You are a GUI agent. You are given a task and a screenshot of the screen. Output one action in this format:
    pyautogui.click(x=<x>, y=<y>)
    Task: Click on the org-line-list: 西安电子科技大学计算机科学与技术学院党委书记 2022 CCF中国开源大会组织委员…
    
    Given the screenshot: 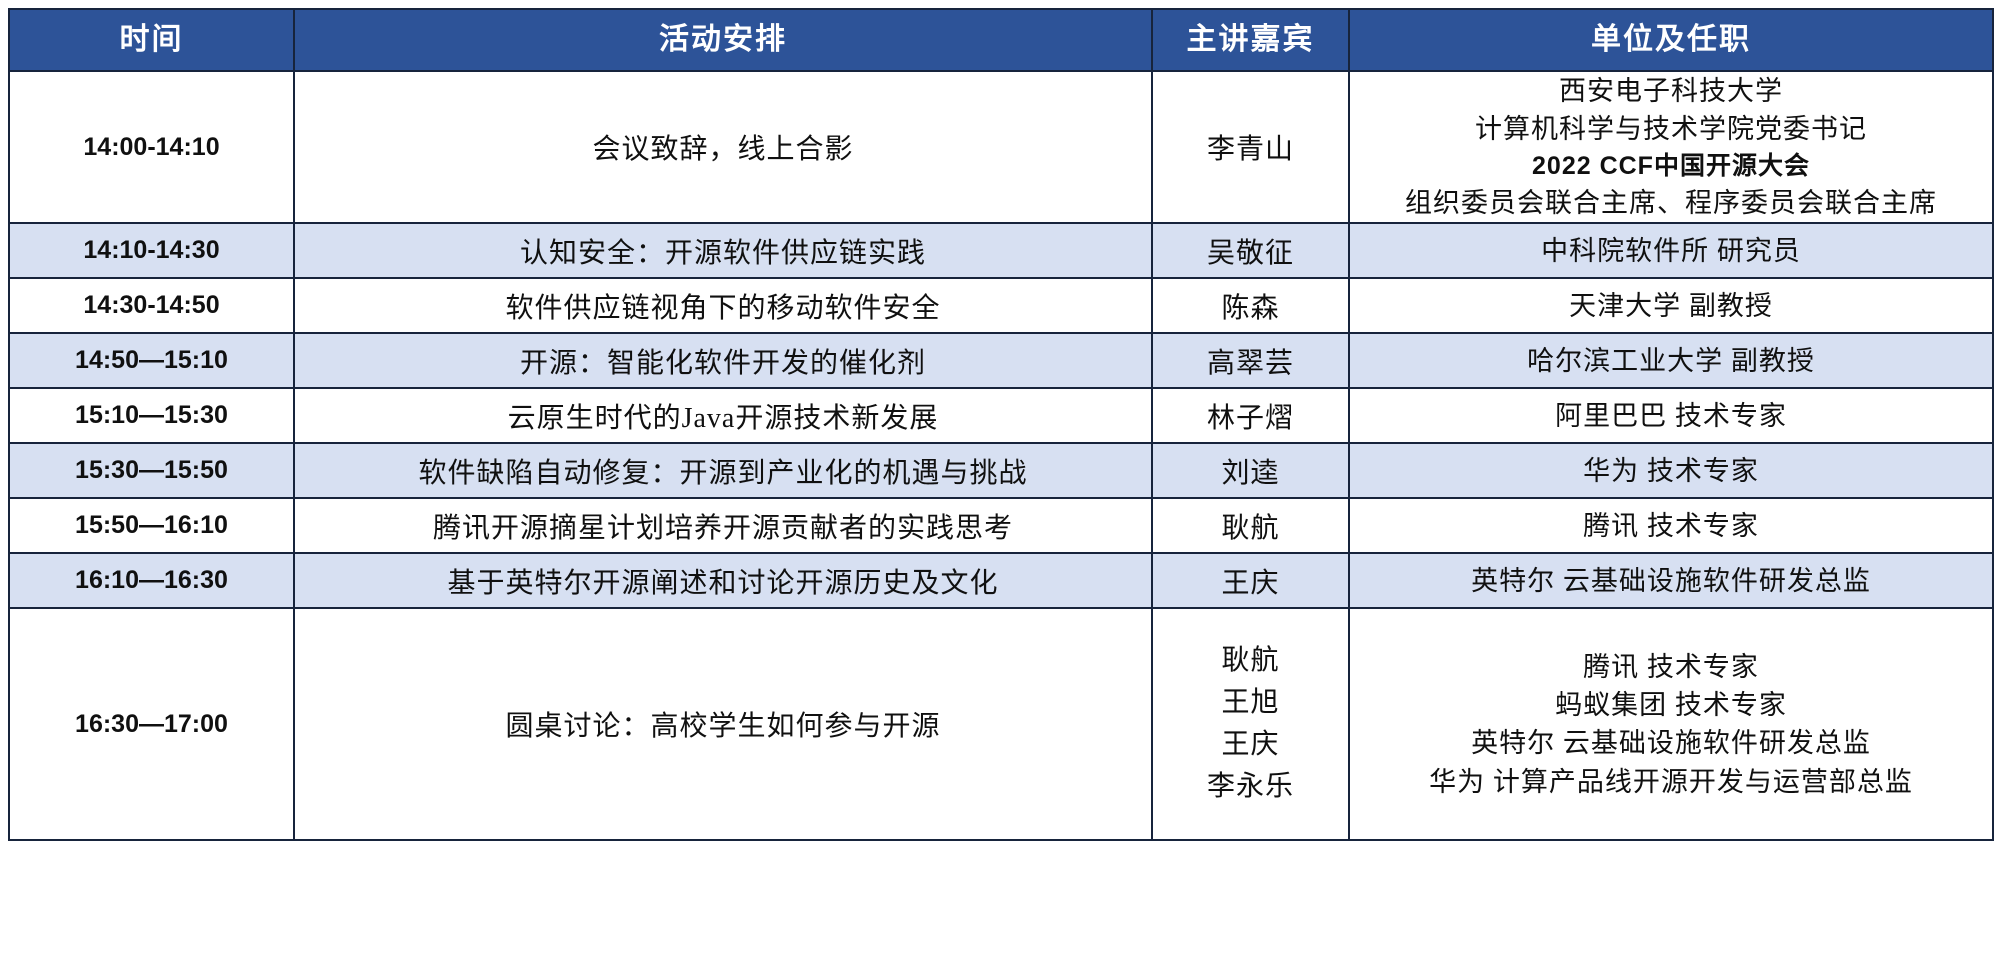 What is the action you would take?
    pyautogui.click(x=1671, y=147)
    